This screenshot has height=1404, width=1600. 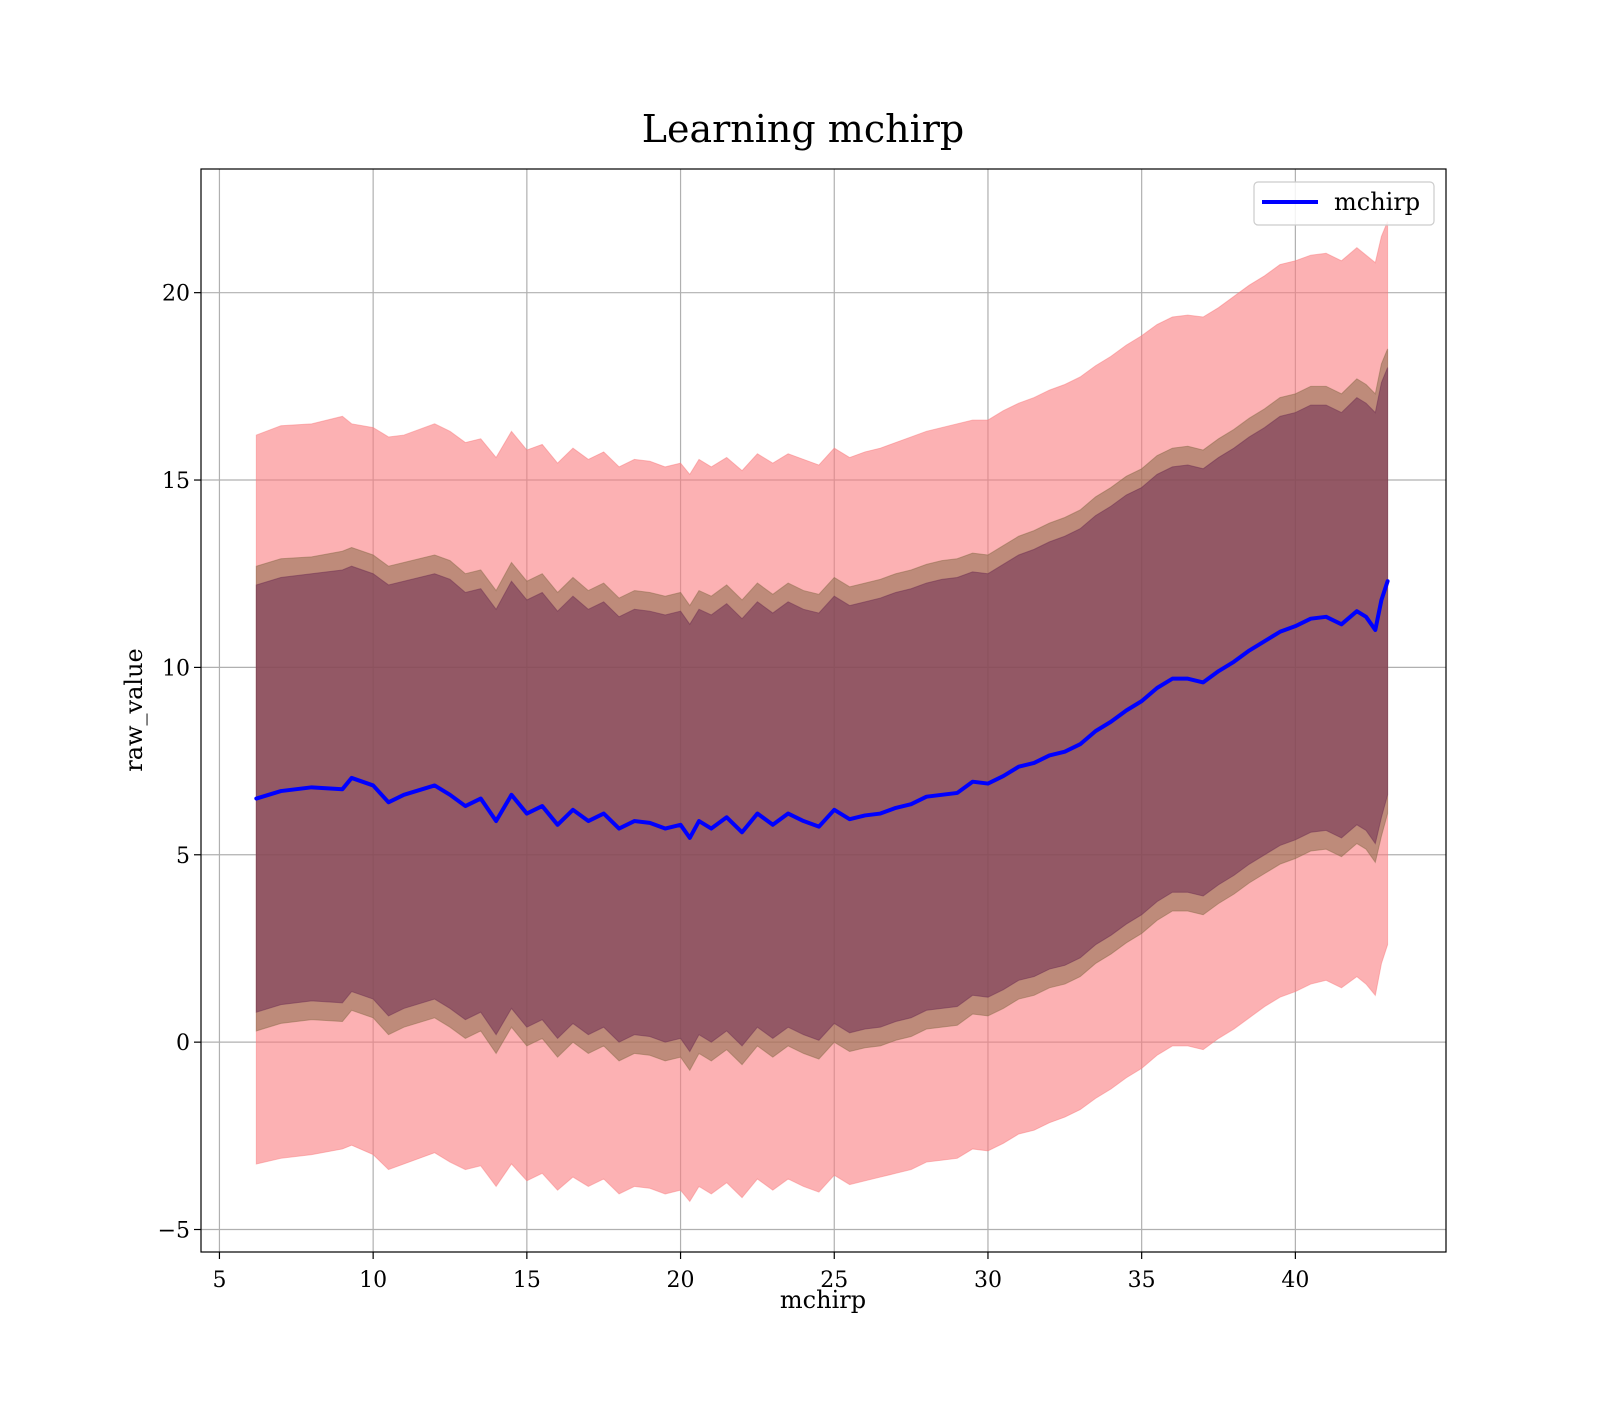 What do you see at coordinates (174, 1231) in the screenshot?
I see `y-tick-label: −5` at bounding box center [174, 1231].